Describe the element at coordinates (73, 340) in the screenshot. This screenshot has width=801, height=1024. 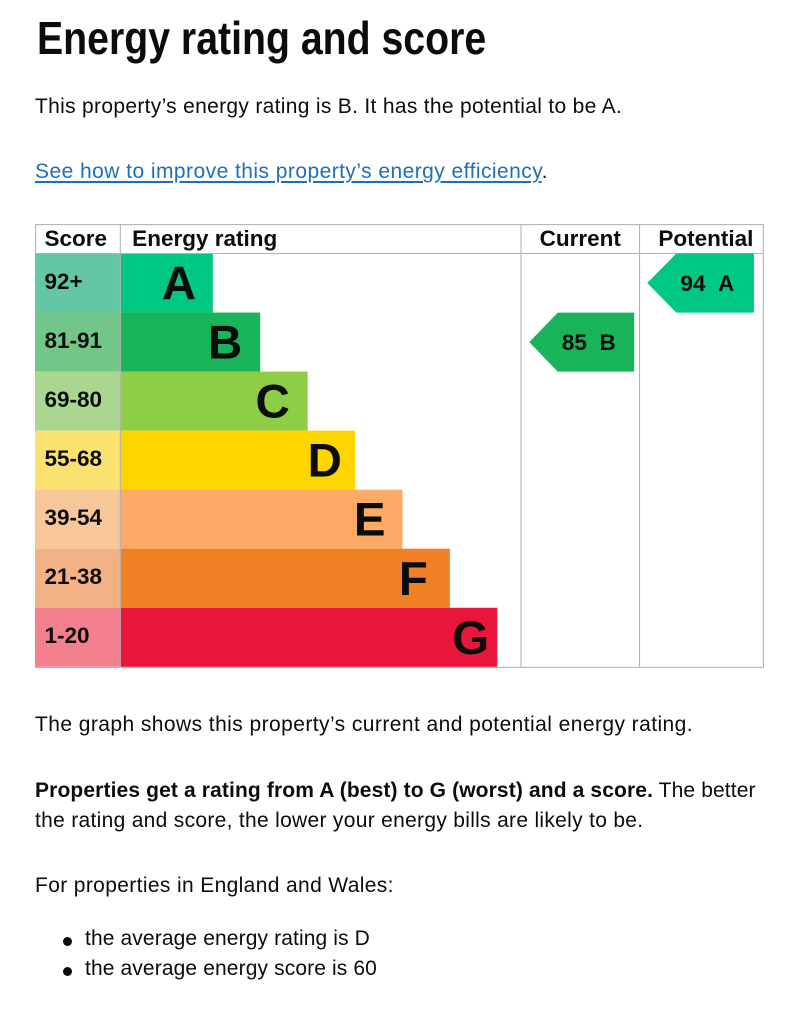
I see `svg-text: 81-91` at that location.